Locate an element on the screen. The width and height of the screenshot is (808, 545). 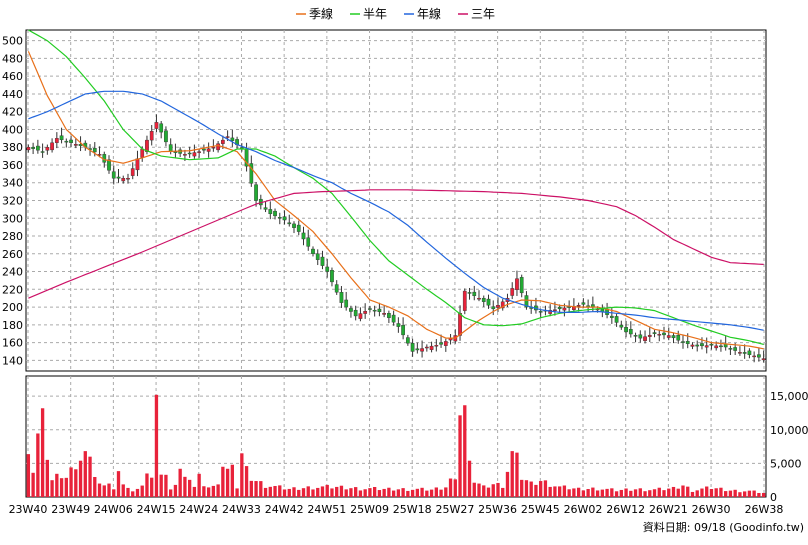
price-tick-label: 340 is located at coordinates (12, 183).